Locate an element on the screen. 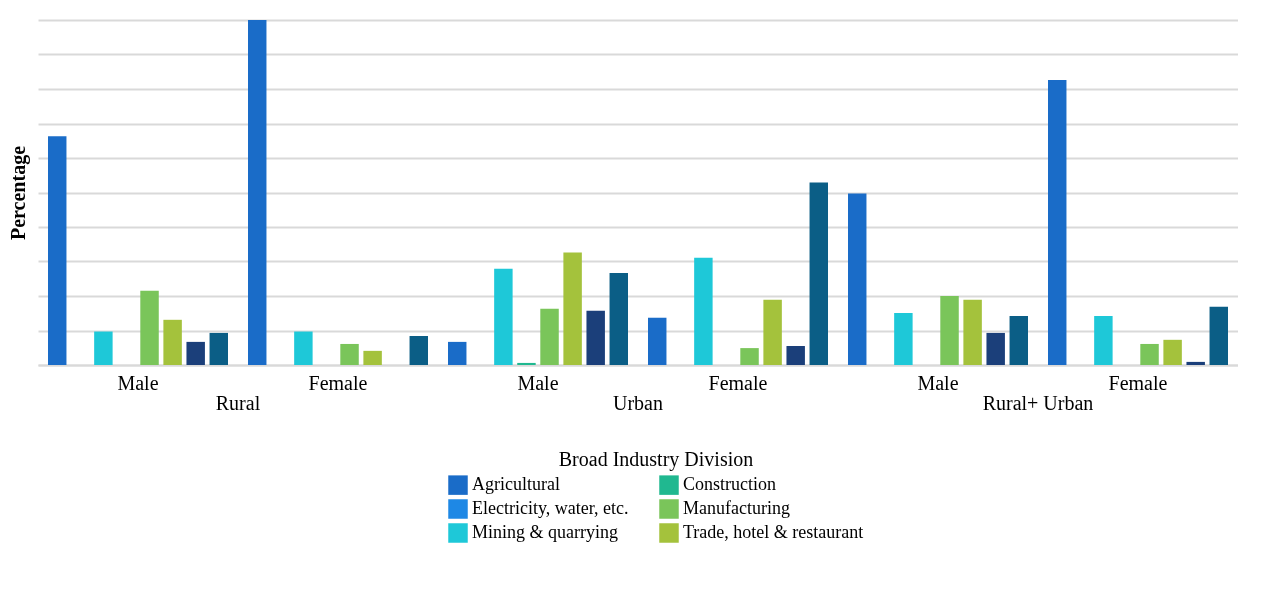 The width and height of the screenshot is (1285, 599). y-axis-title: Percentage is located at coordinates (18, 193).